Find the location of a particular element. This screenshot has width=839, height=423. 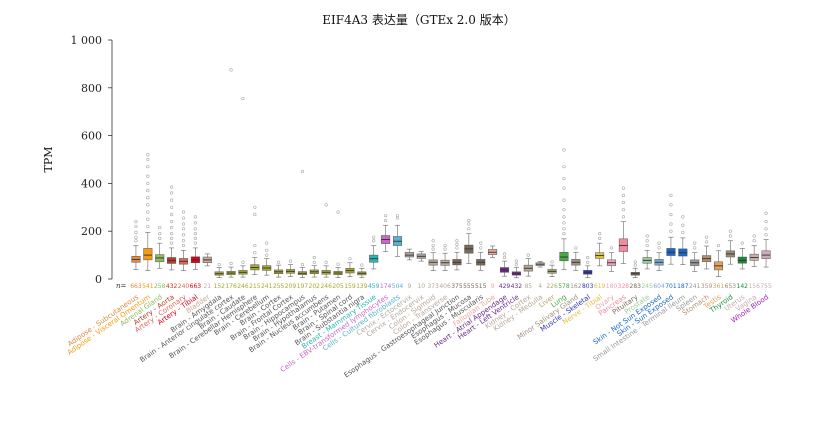

sample-count-label: 240 is located at coordinates (184, 286).